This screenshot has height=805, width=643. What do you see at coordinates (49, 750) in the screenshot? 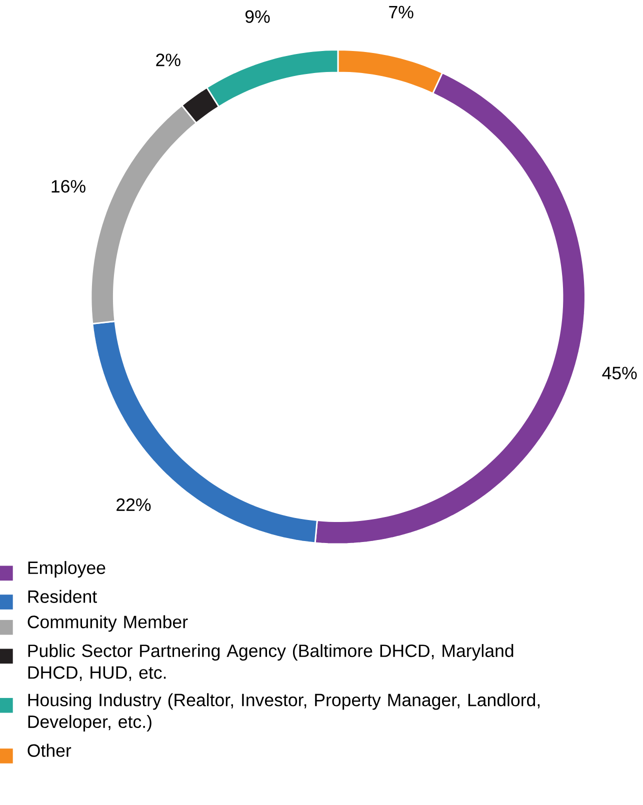
I see `legend-label: Other` at bounding box center [49, 750].